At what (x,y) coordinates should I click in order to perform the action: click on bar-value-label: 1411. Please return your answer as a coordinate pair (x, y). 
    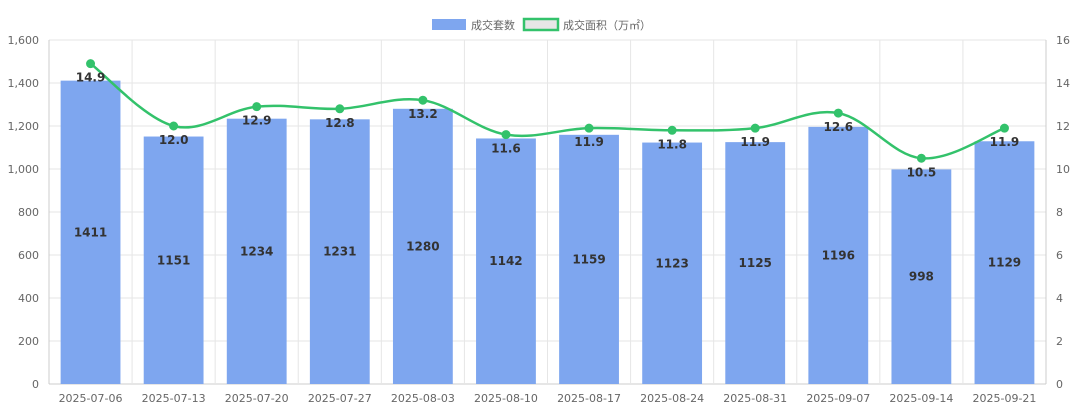
    Looking at the image, I should click on (90, 232).